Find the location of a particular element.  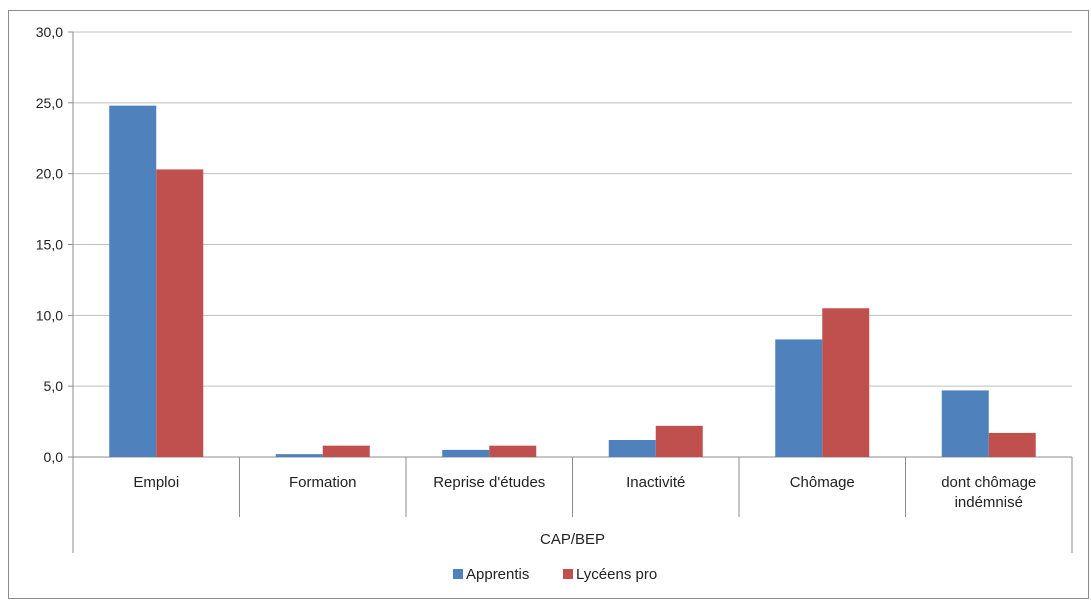

y-tick-label: 10,0 is located at coordinates (49, 315).